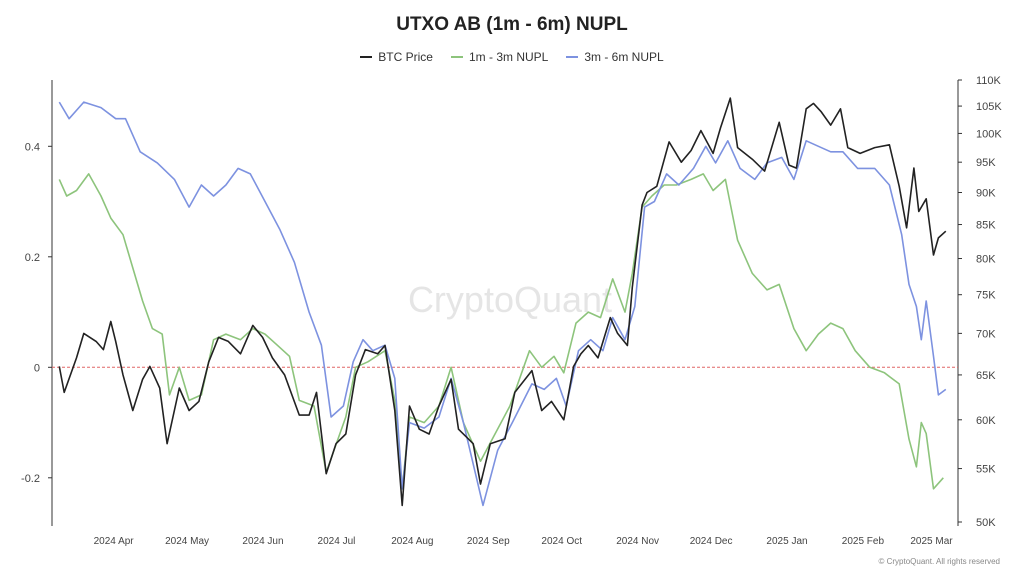  Describe the element at coordinates (262, 541) in the screenshot. I see `x-tick-label: 2024 Jun` at that location.